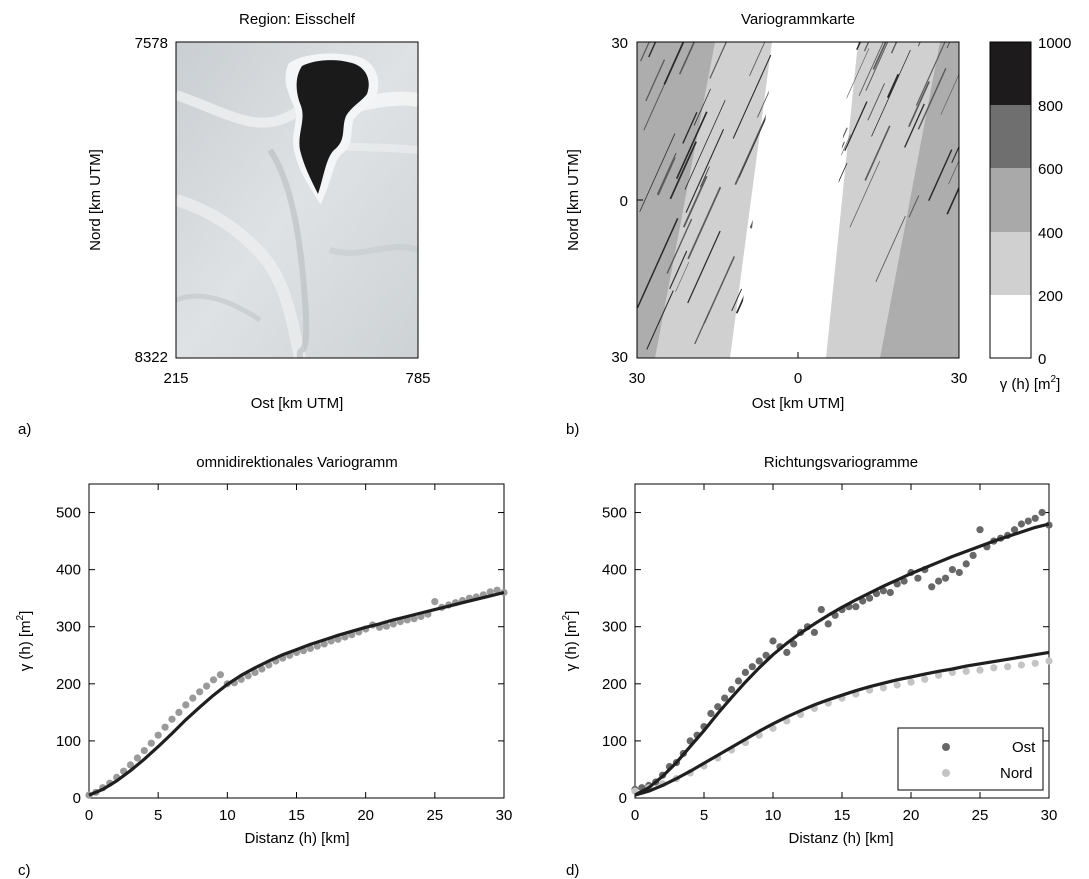 The height and width of the screenshot is (879, 1089). What do you see at coordinates (1054, 43) in the screenshot?
I see `colorbar-tick-1000: 1000` at bounding box center [1054, 43].